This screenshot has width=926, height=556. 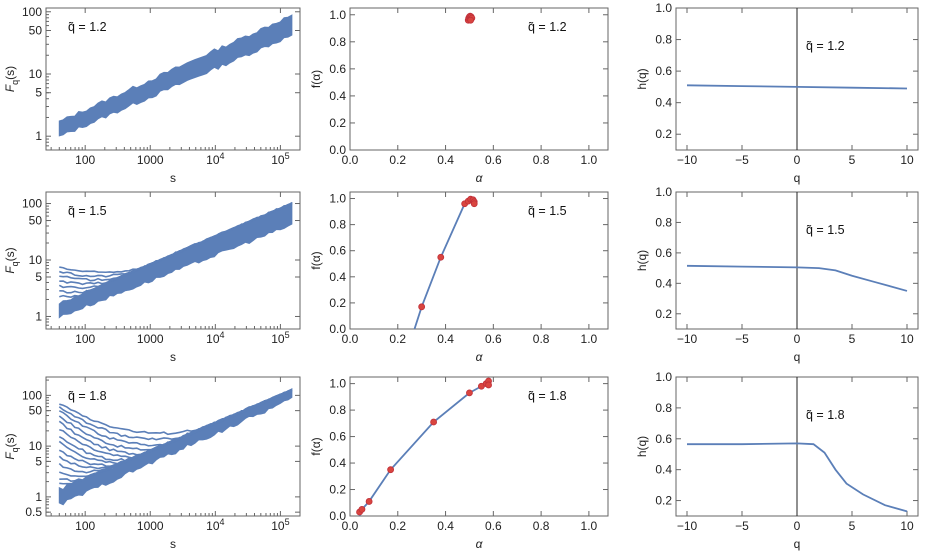 I want to click on y-tick-label: 100, so click(x=32, y=12).